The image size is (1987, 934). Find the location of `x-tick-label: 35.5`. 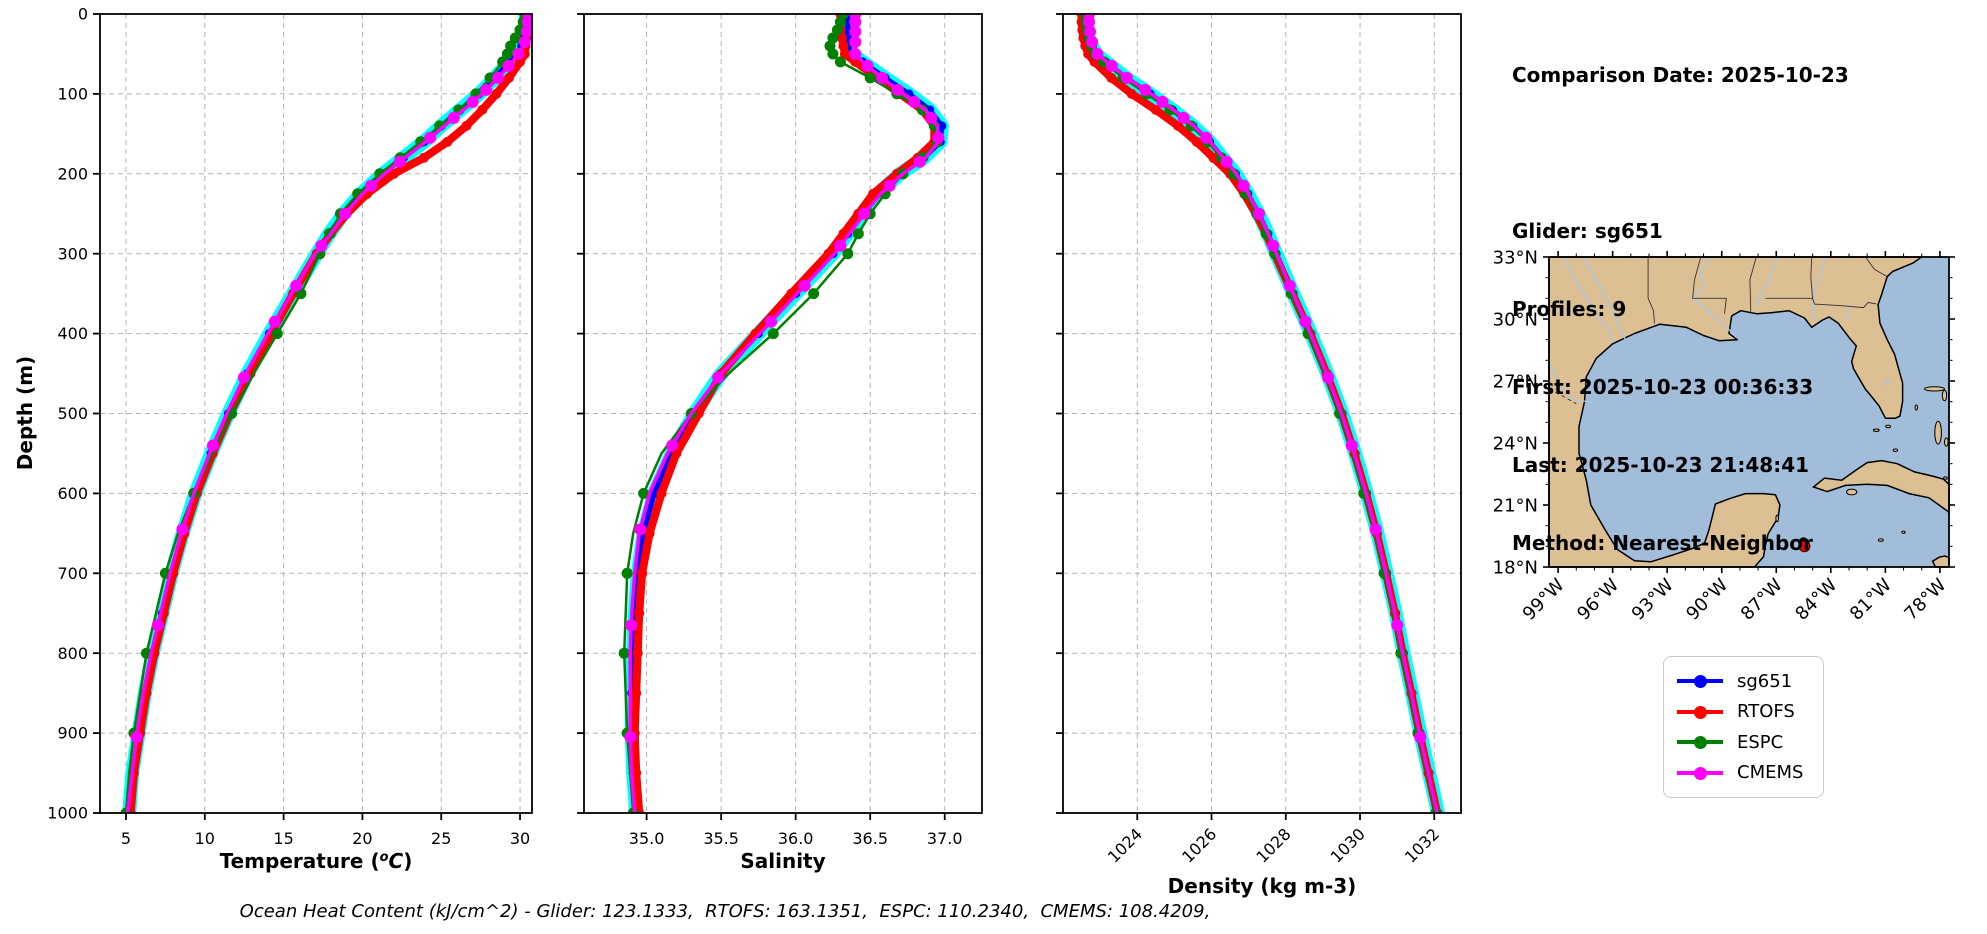

x-tick-label: 35.5 is located at coordinates (721, 838).